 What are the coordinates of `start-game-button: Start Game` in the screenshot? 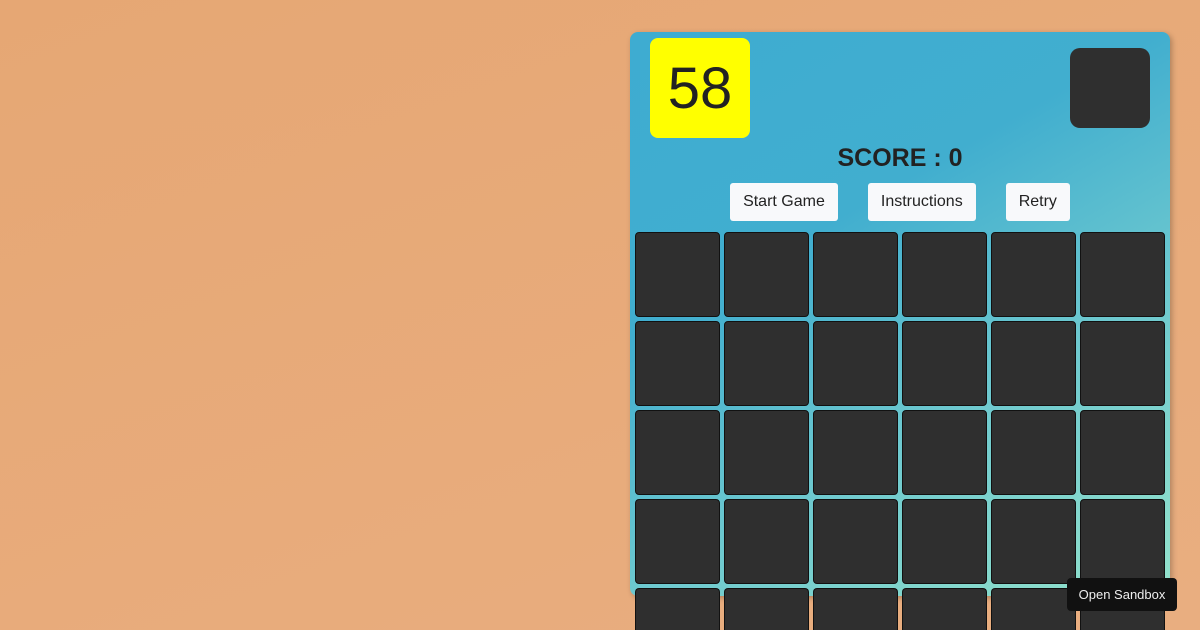 It's located at (784, 202).